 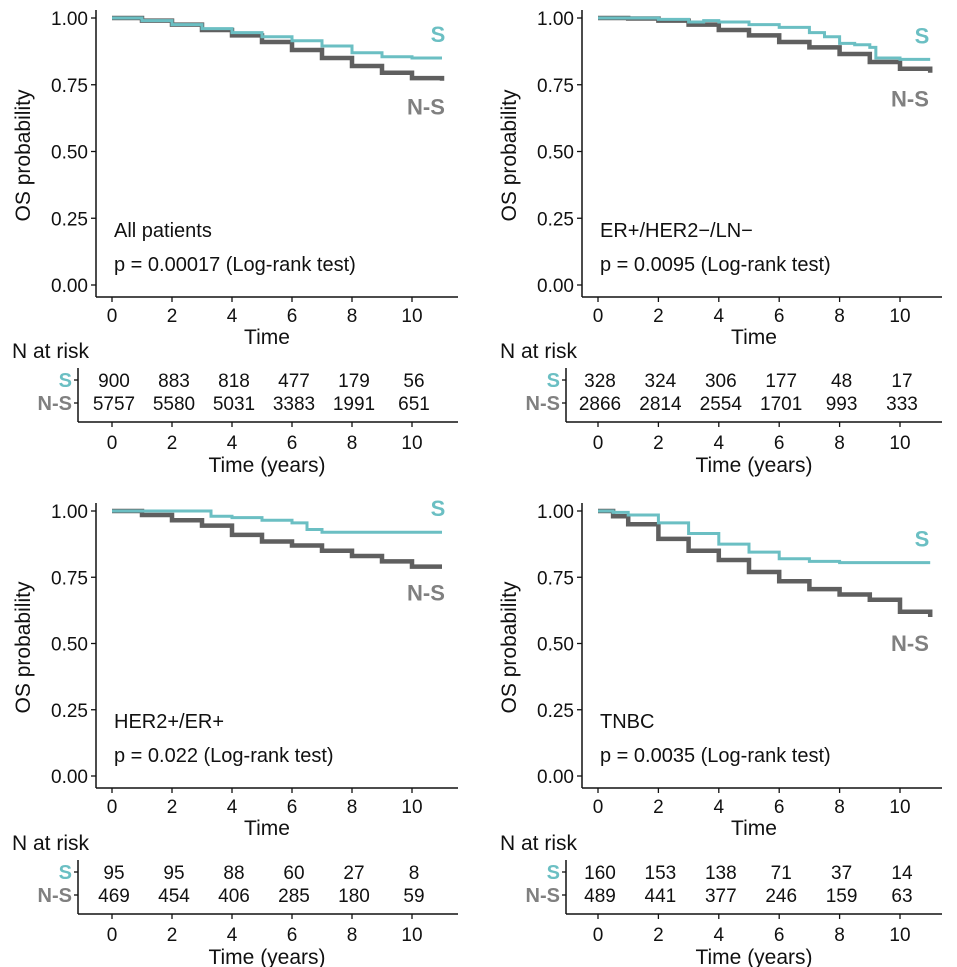 What do you see at coordinates (627, 722) in the screenshot?
I see `panel-title: TNBC` at bounding box center [627, 722].